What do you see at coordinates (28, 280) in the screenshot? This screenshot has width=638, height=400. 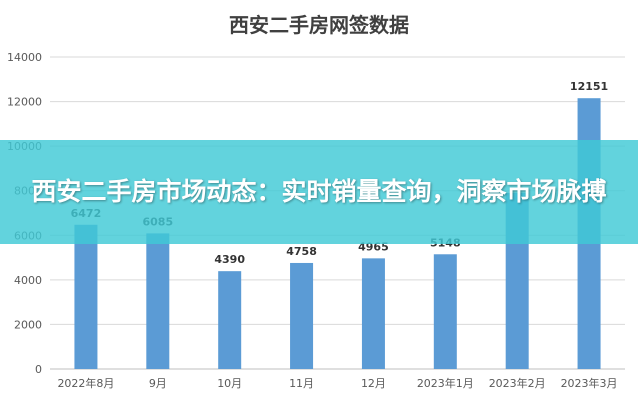 I see `y-tick-label: 4000` at bounding box center [28, 280].